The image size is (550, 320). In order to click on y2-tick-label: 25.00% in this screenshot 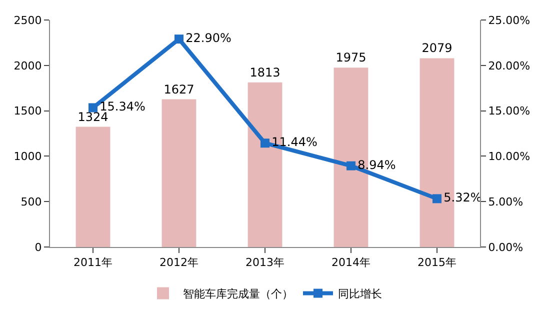, I will do `click(509, 20)`.